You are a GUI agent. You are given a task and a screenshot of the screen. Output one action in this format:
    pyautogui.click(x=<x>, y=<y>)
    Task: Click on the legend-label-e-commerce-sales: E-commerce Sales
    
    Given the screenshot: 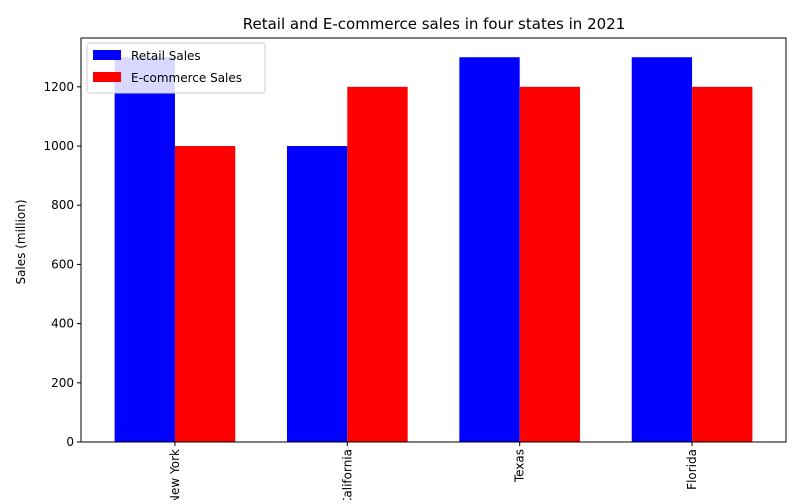 What is the action you would take?
    pyautogui.click(x=186, y=78)
    